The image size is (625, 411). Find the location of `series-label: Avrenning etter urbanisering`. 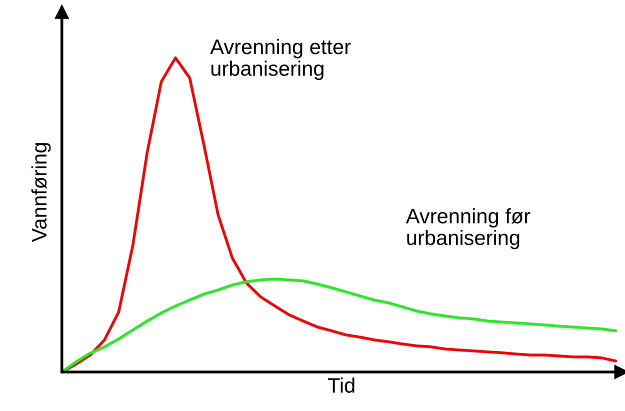

series-label: Avrenning etter urbanisering is located at coordinates (280, 59).